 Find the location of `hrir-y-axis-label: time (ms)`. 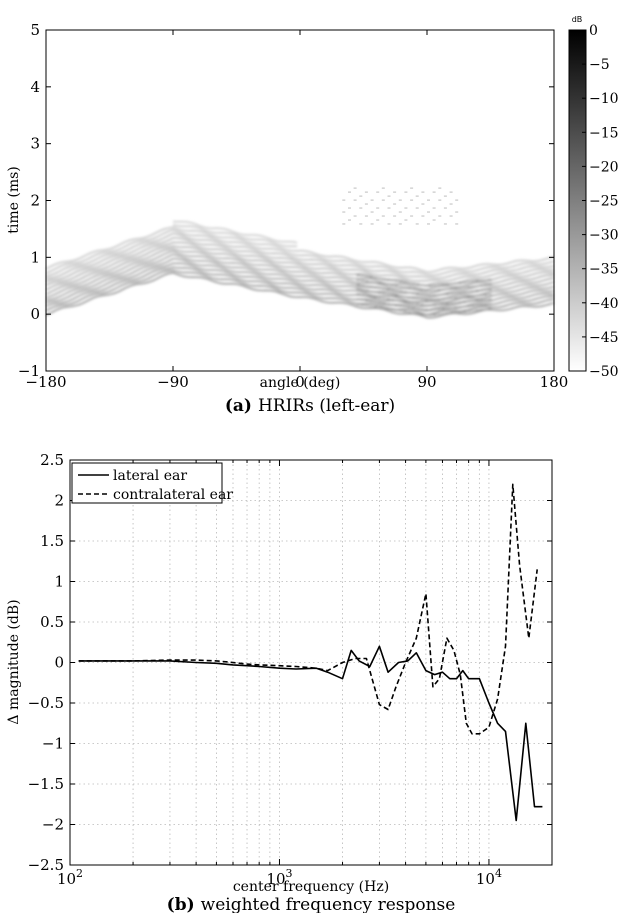

hrir-y-axis-label: time (ms) is located at coordinates (14, 200).